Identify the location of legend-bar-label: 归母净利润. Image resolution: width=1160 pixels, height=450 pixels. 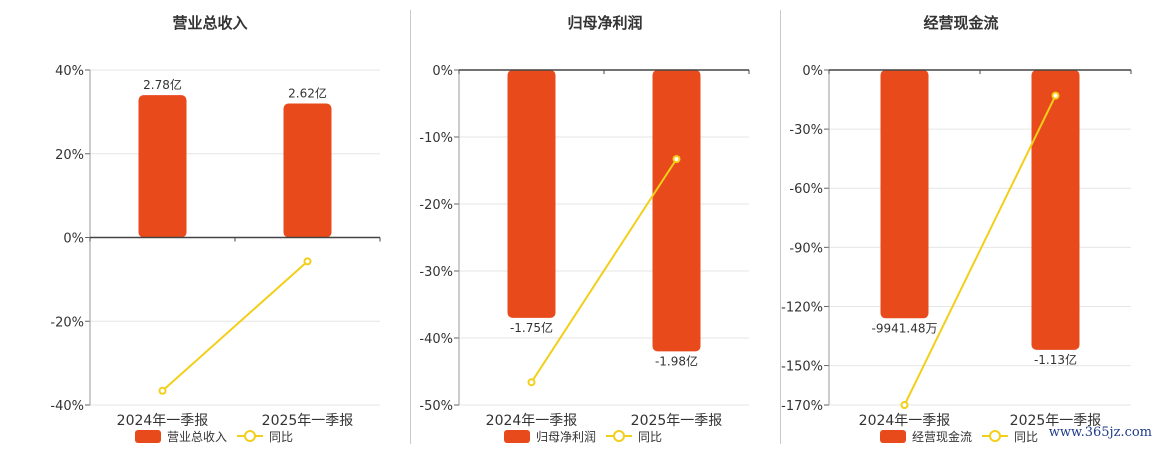
(566, 437).